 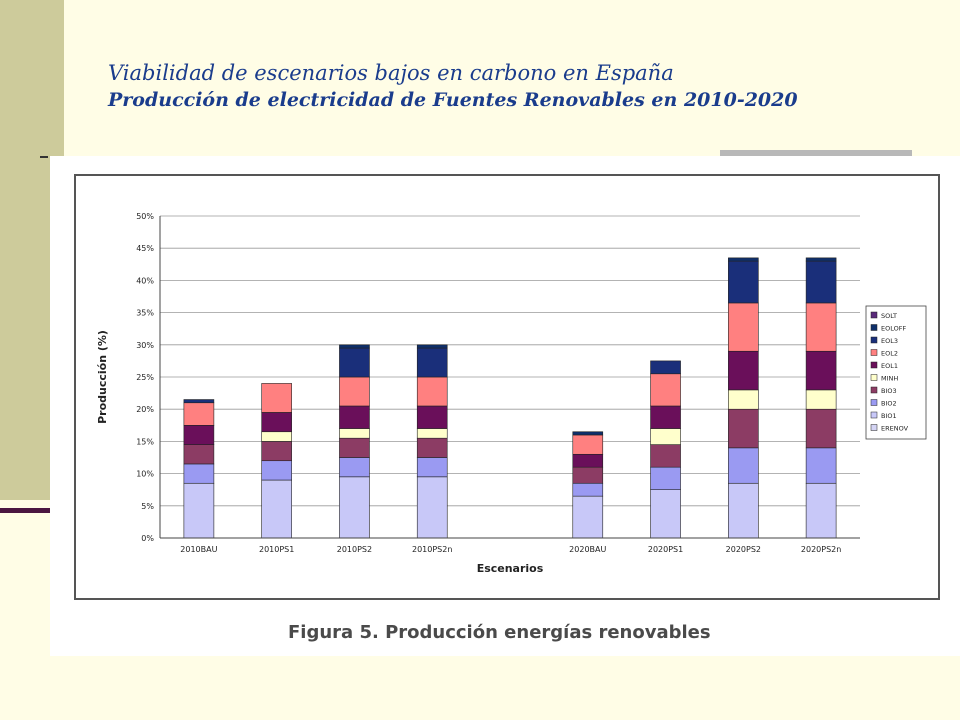 What do you see at coordinates (276, 549) in the screenshot?
I see `x-tick-label: 2010PS1` at bounding box center [276, 549].